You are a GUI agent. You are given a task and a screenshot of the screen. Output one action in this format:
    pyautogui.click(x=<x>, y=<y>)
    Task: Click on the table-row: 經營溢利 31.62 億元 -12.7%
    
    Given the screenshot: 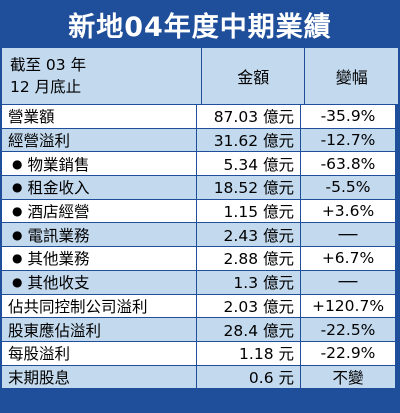 What is the action you would take?
    pyautogui.click(x=200, y=140)
    